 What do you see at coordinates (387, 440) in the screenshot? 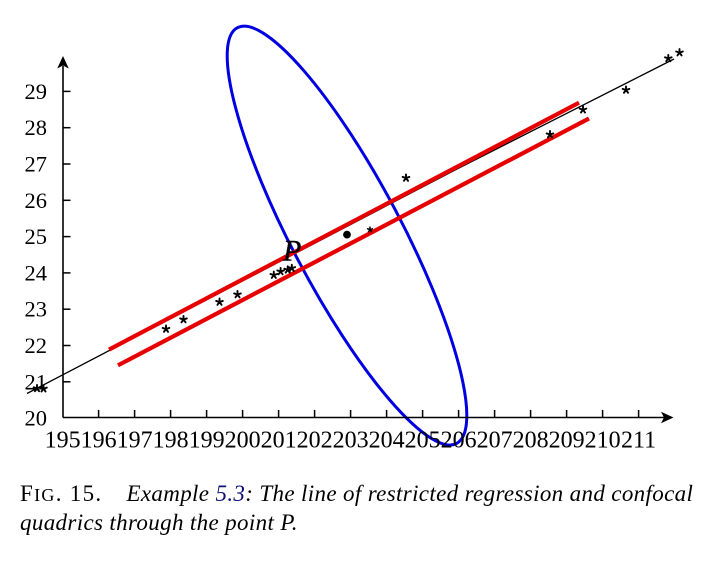
I see `svg-text: 204` at bounding box center [387, 440].